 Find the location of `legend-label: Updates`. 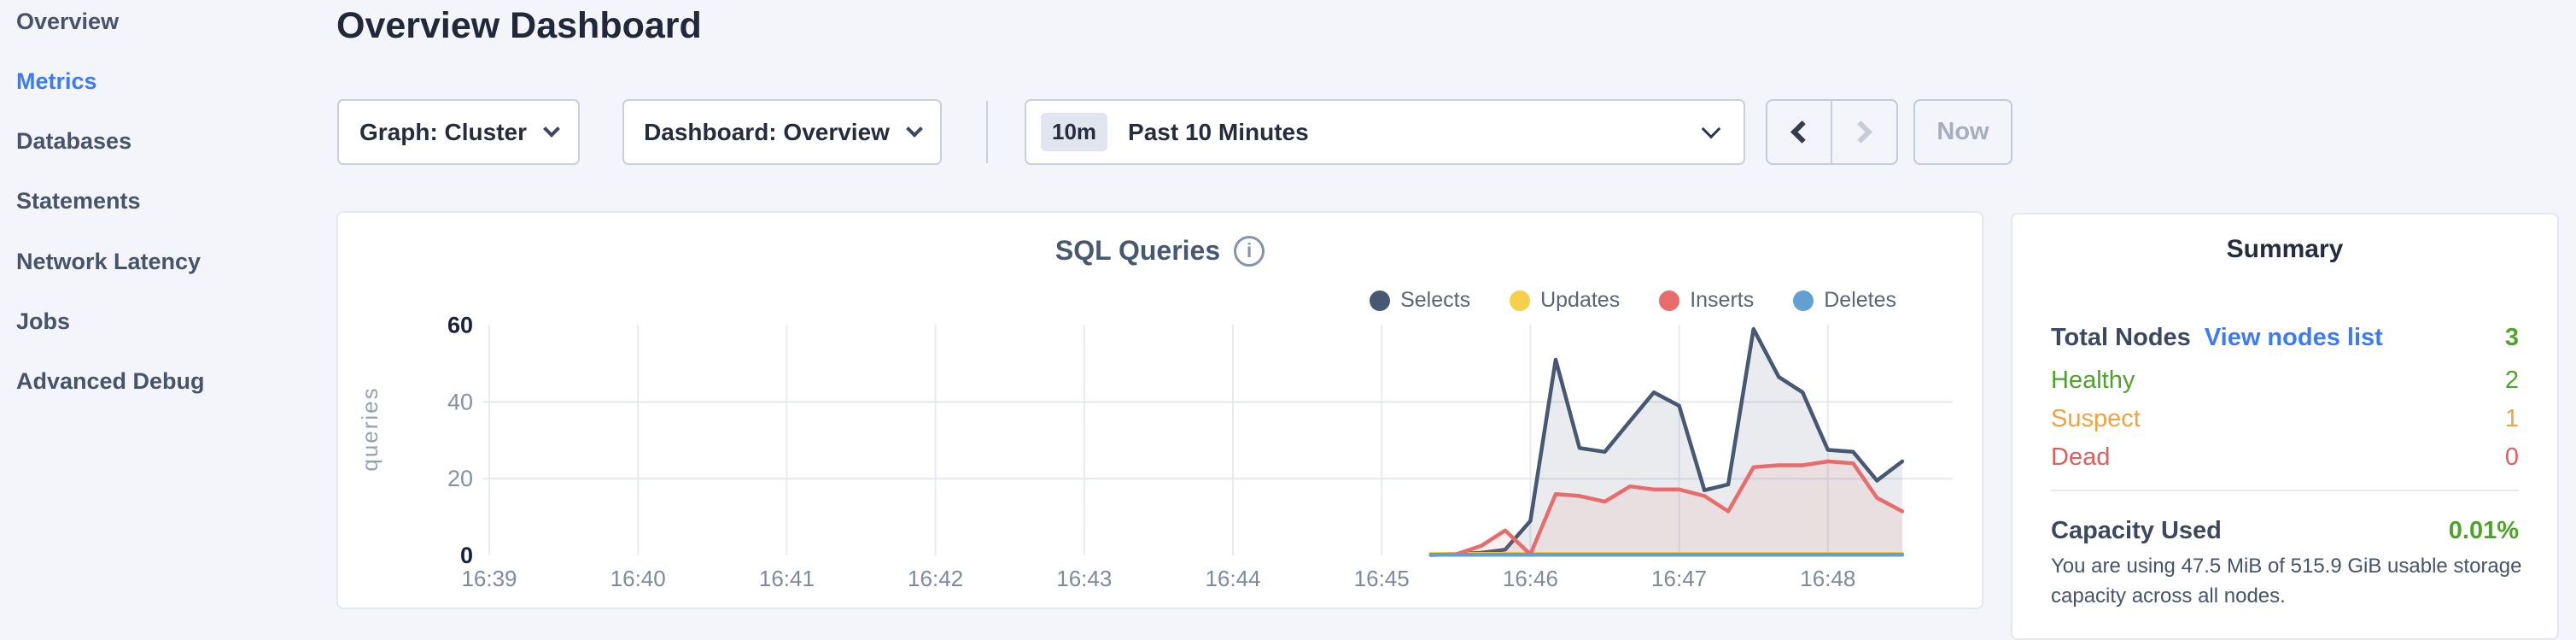

legend-label: Updates is located at coordinates (1580, 300).